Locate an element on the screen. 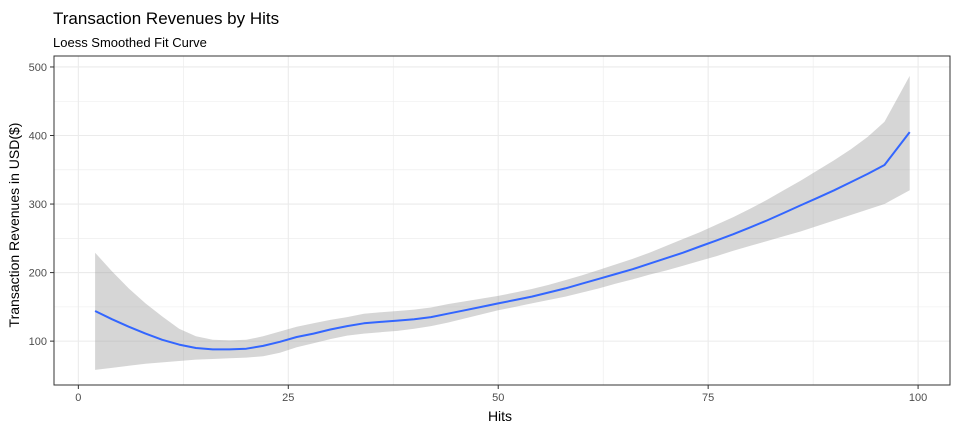 The image size is (960, 432). chart-subtitle: Loess Smoothed Fit Curve is located at coordinates (130, 42).